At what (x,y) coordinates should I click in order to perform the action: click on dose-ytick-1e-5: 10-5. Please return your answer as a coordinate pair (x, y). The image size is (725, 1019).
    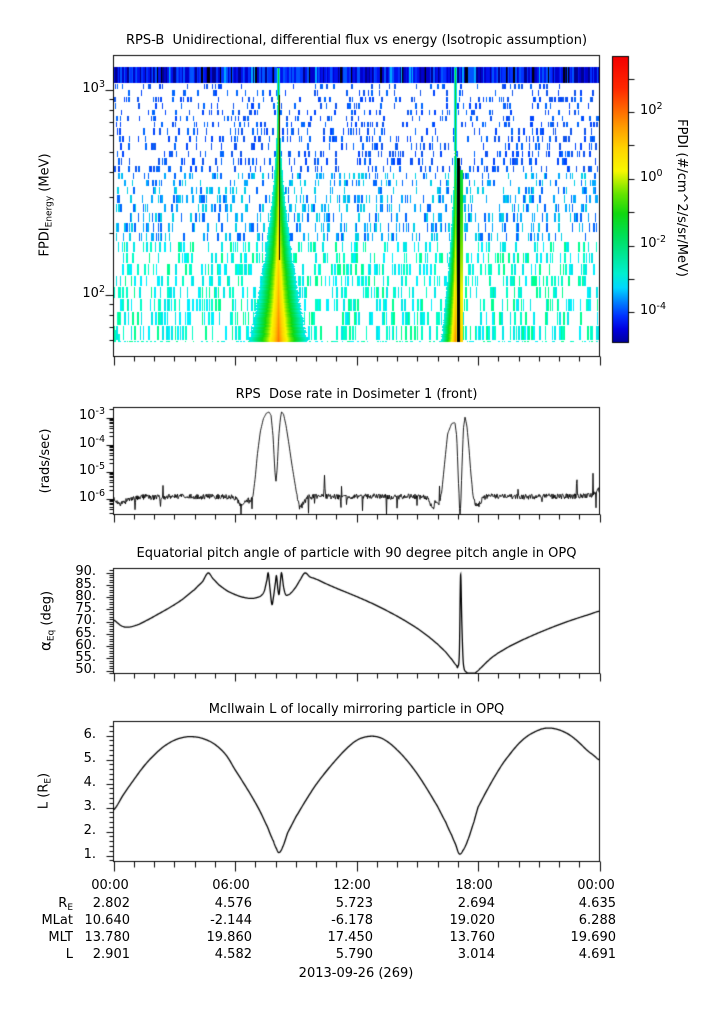
    Looking at the image, I should click on (77, 470).